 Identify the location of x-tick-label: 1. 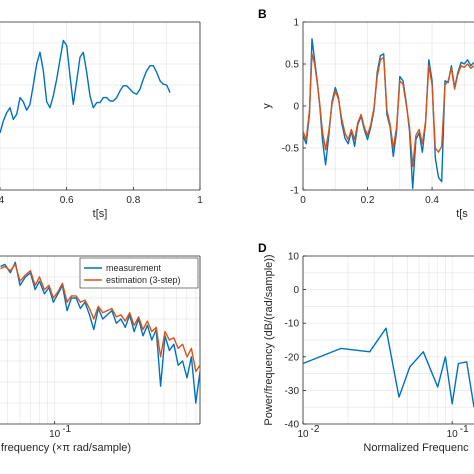
(200, 200).